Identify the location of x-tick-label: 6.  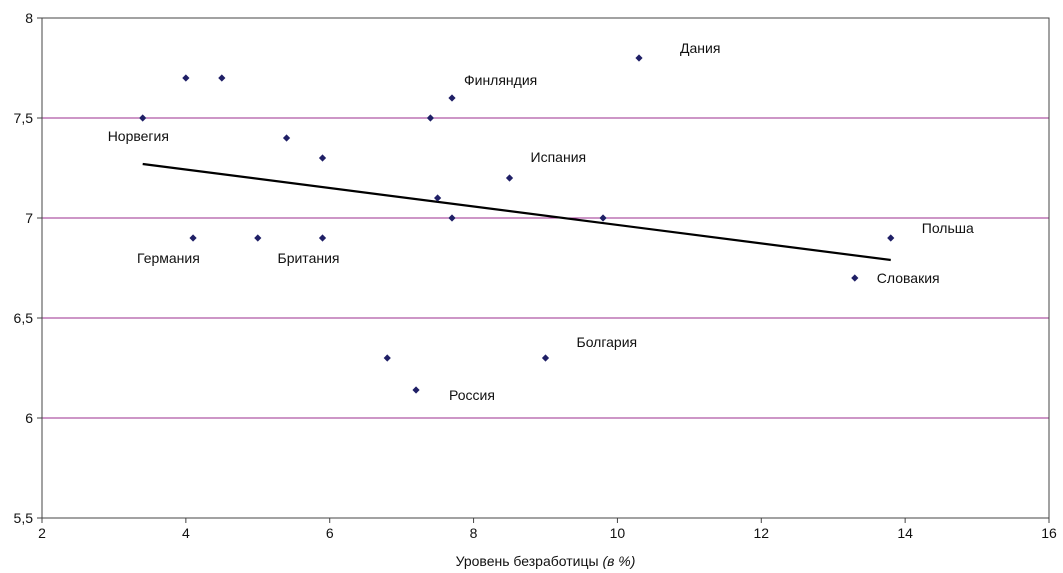
(330, 533).